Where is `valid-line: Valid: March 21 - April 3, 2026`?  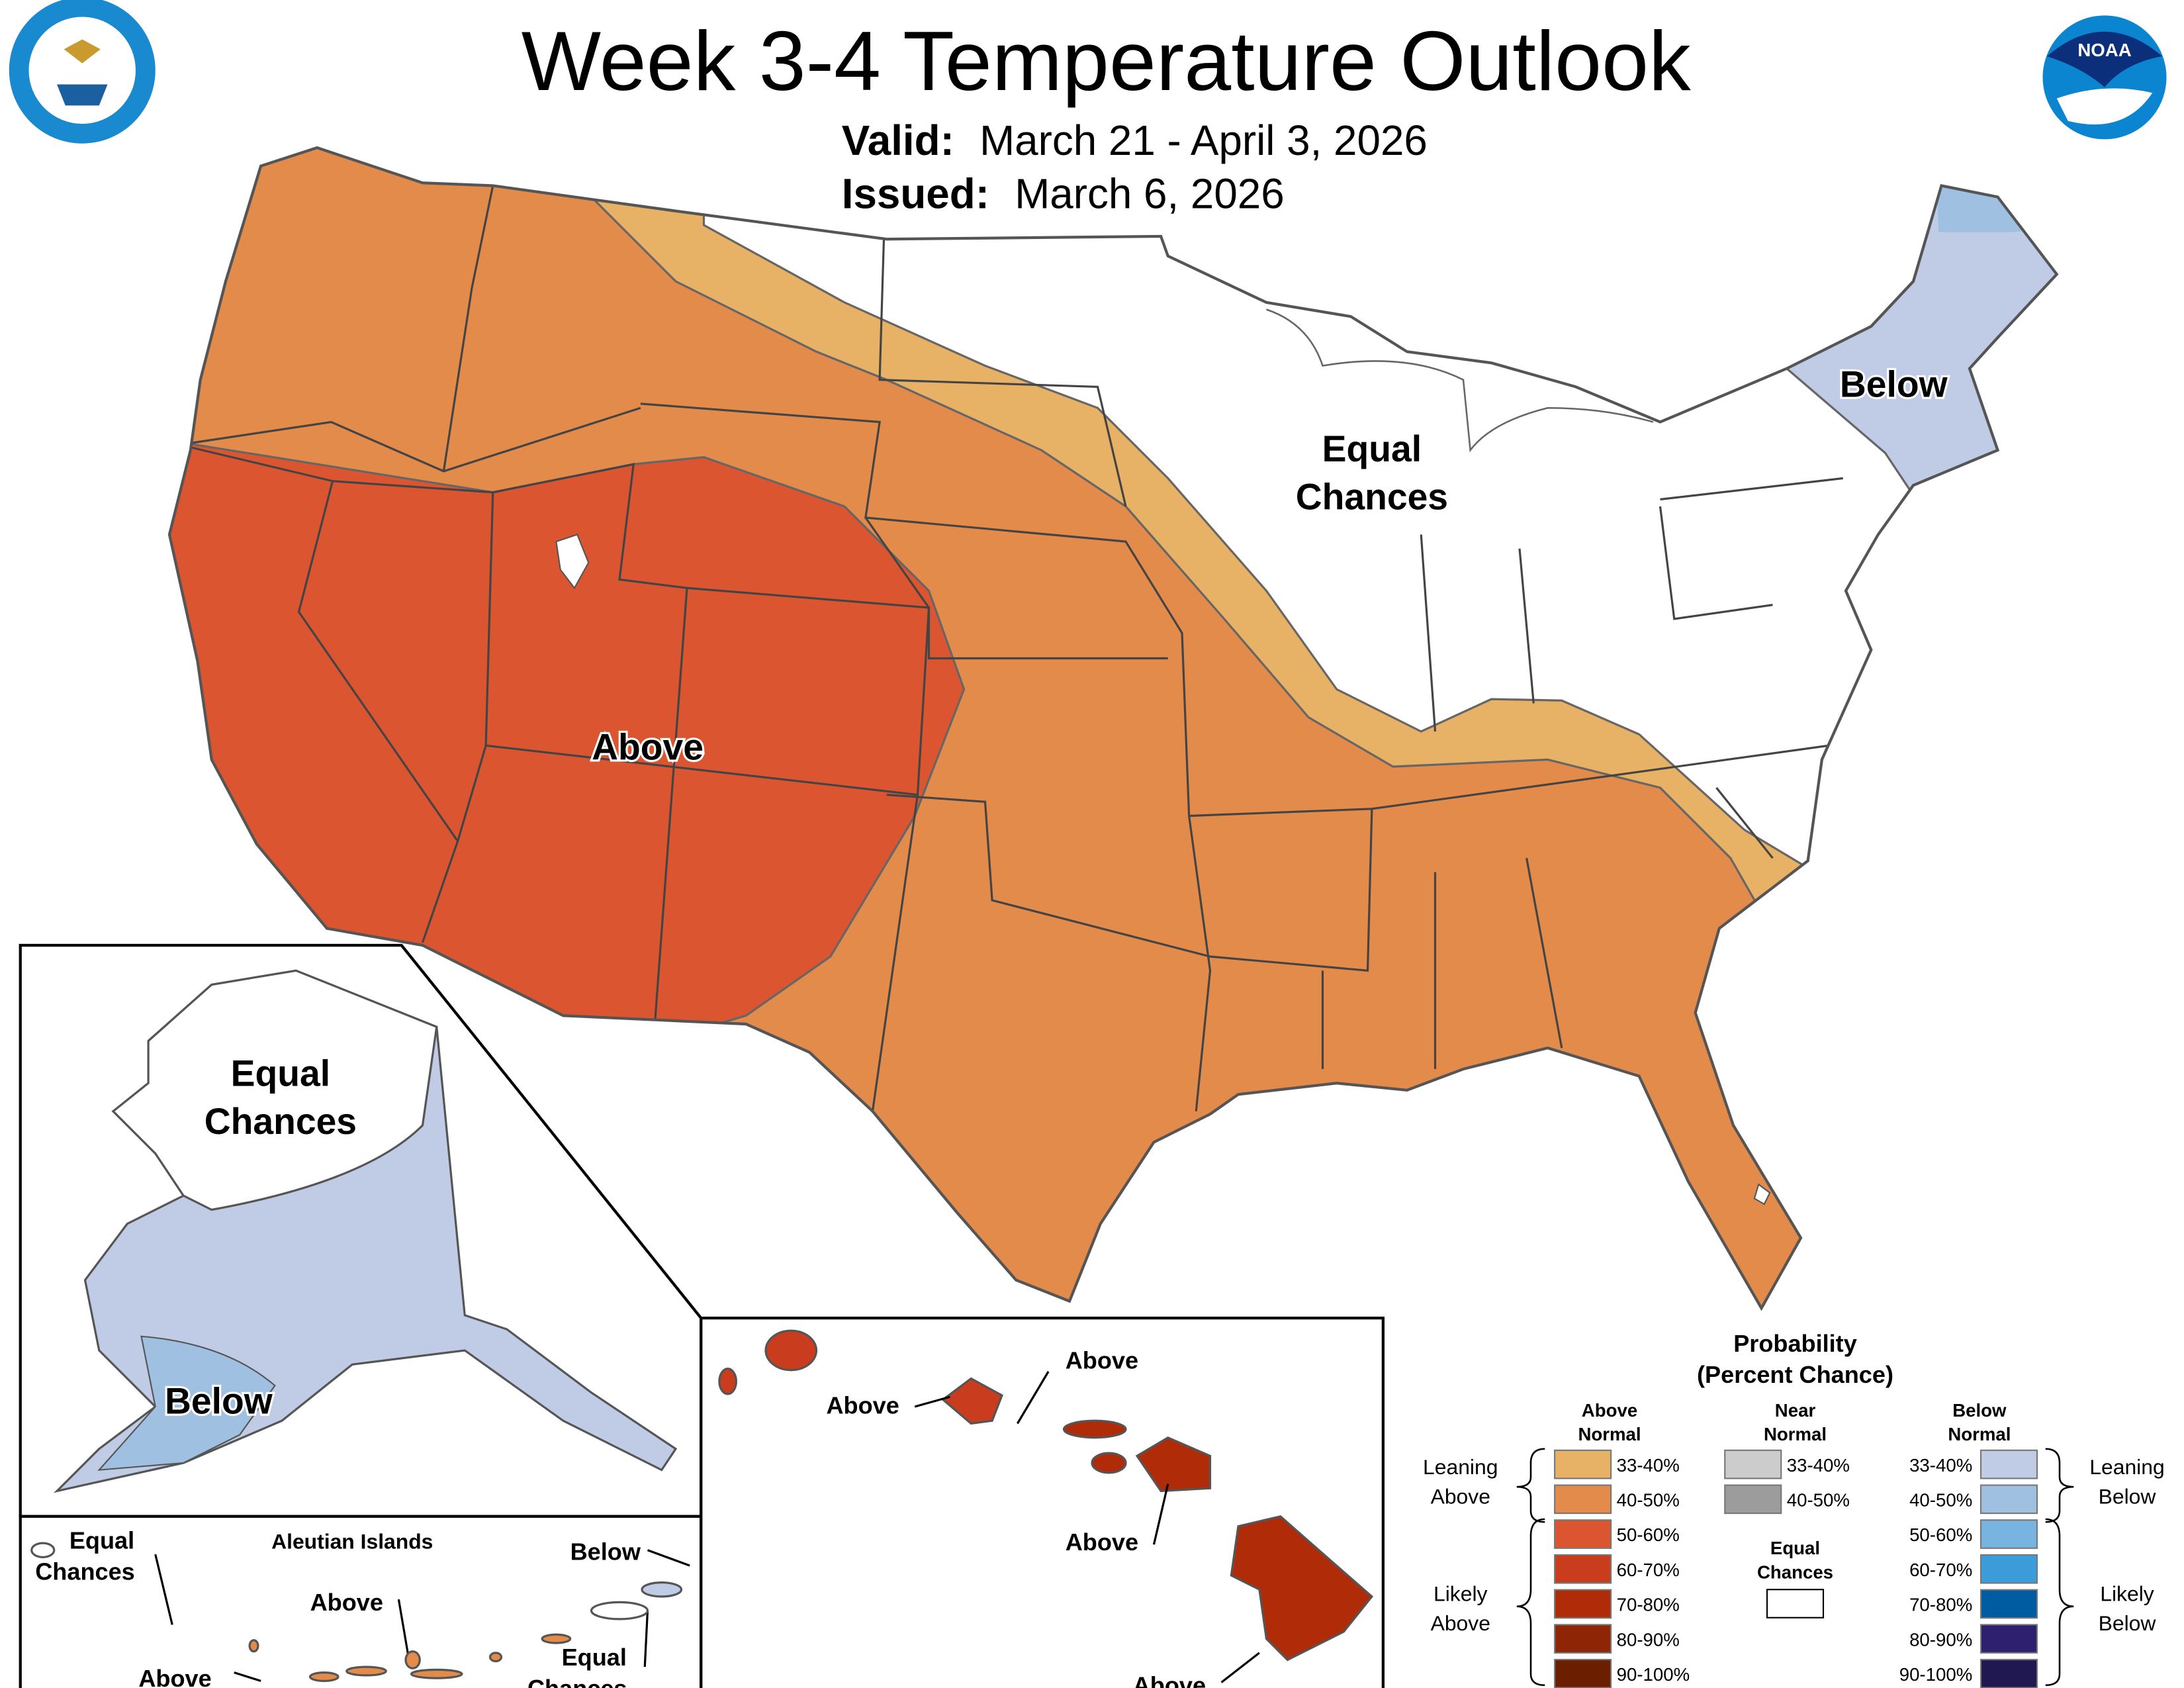 valid-line: Valid: March 21 - April 3, 2026 is located at coordinates (1135, 140).